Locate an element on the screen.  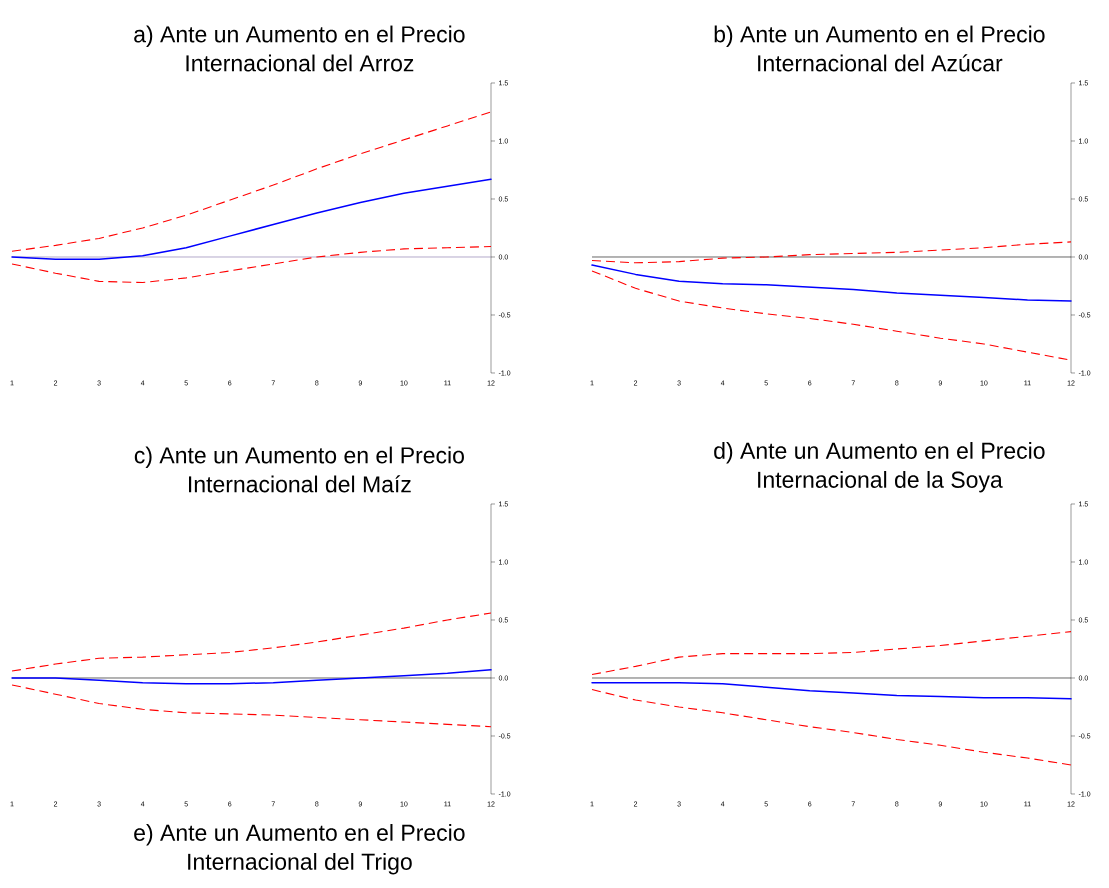
chart-title: d) Ante un Aumento en el Precio Internacional de la Soya is located at coordinates (879, 467).